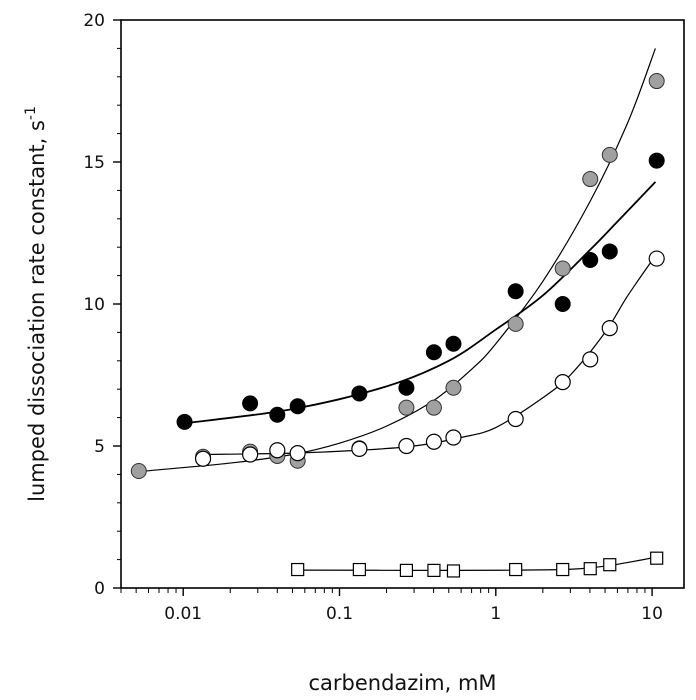 The width and height of the screenshot is (696, 700). Describe the element at coordinates (37, 311) in the screenshot. I see `y-axis-label-main: lumped dissociation rate constant, s` at that location.